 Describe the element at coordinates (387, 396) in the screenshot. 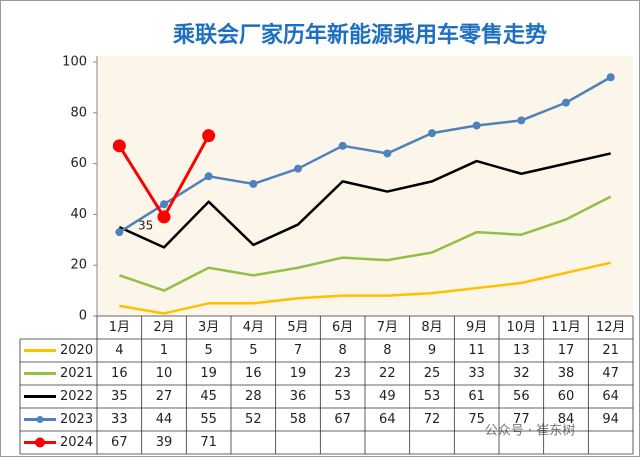

I see `table-value: 49` at that location.